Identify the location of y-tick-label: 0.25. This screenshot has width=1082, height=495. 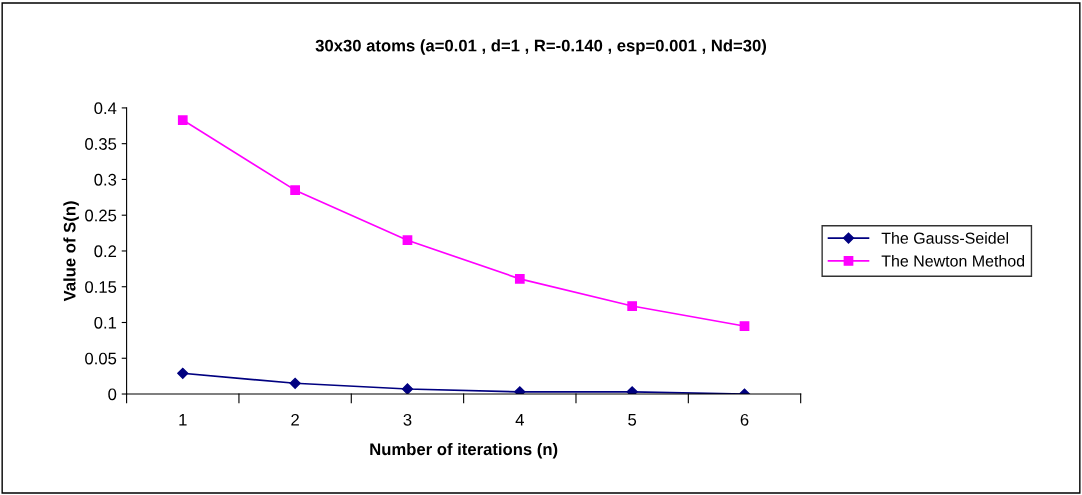
(101, 215).